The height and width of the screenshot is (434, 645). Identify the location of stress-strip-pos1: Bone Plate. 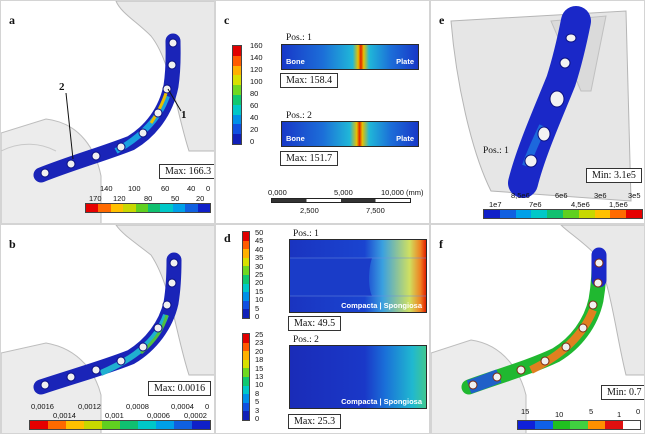
(350, 57).